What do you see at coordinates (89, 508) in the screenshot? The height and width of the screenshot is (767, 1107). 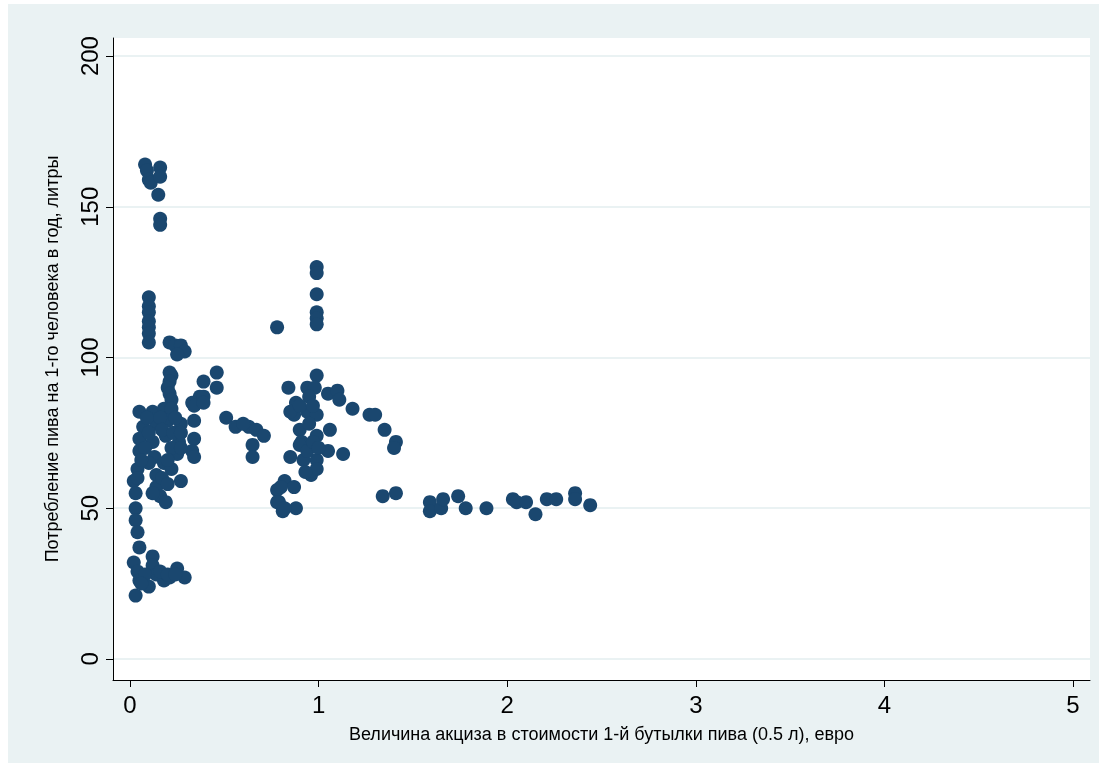 I see `y-tick-label: 50` at bounding box center [89, 508].